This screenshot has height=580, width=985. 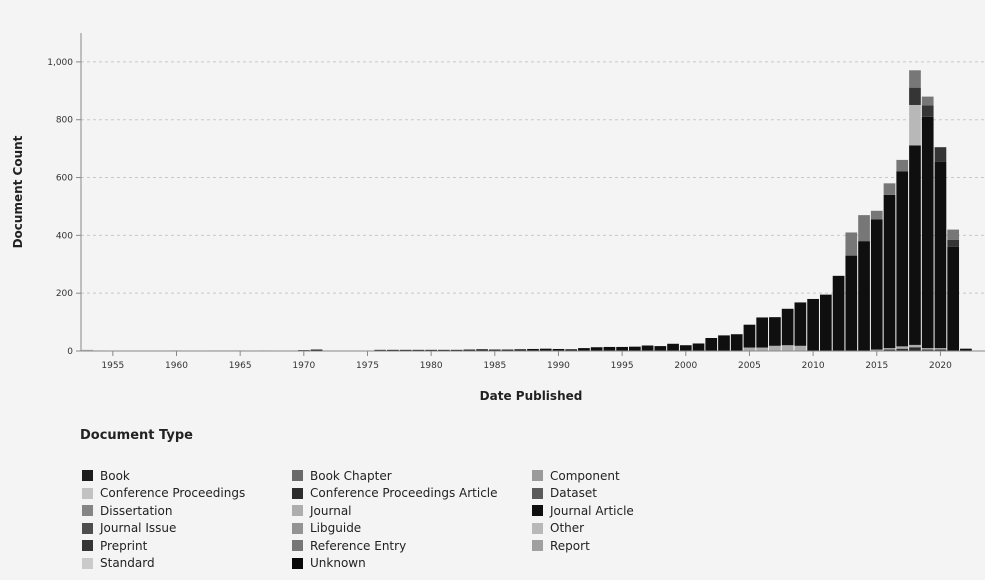 What do you see at coordinates (138, 528) in the screenshot?
I see `legend-label: Journal Issue` at bounding box center [138, 528].